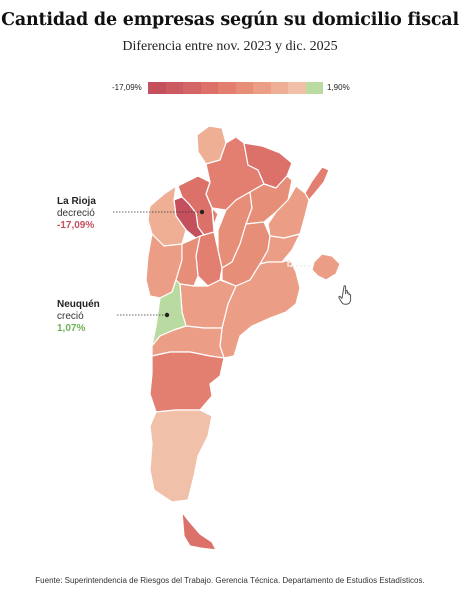 The width and height of the screenshot is (460, 600). Describe the element at coordinates (181, 456) in the screenshot. I see `province-santa-cruz: Santa Cruz` at that location.